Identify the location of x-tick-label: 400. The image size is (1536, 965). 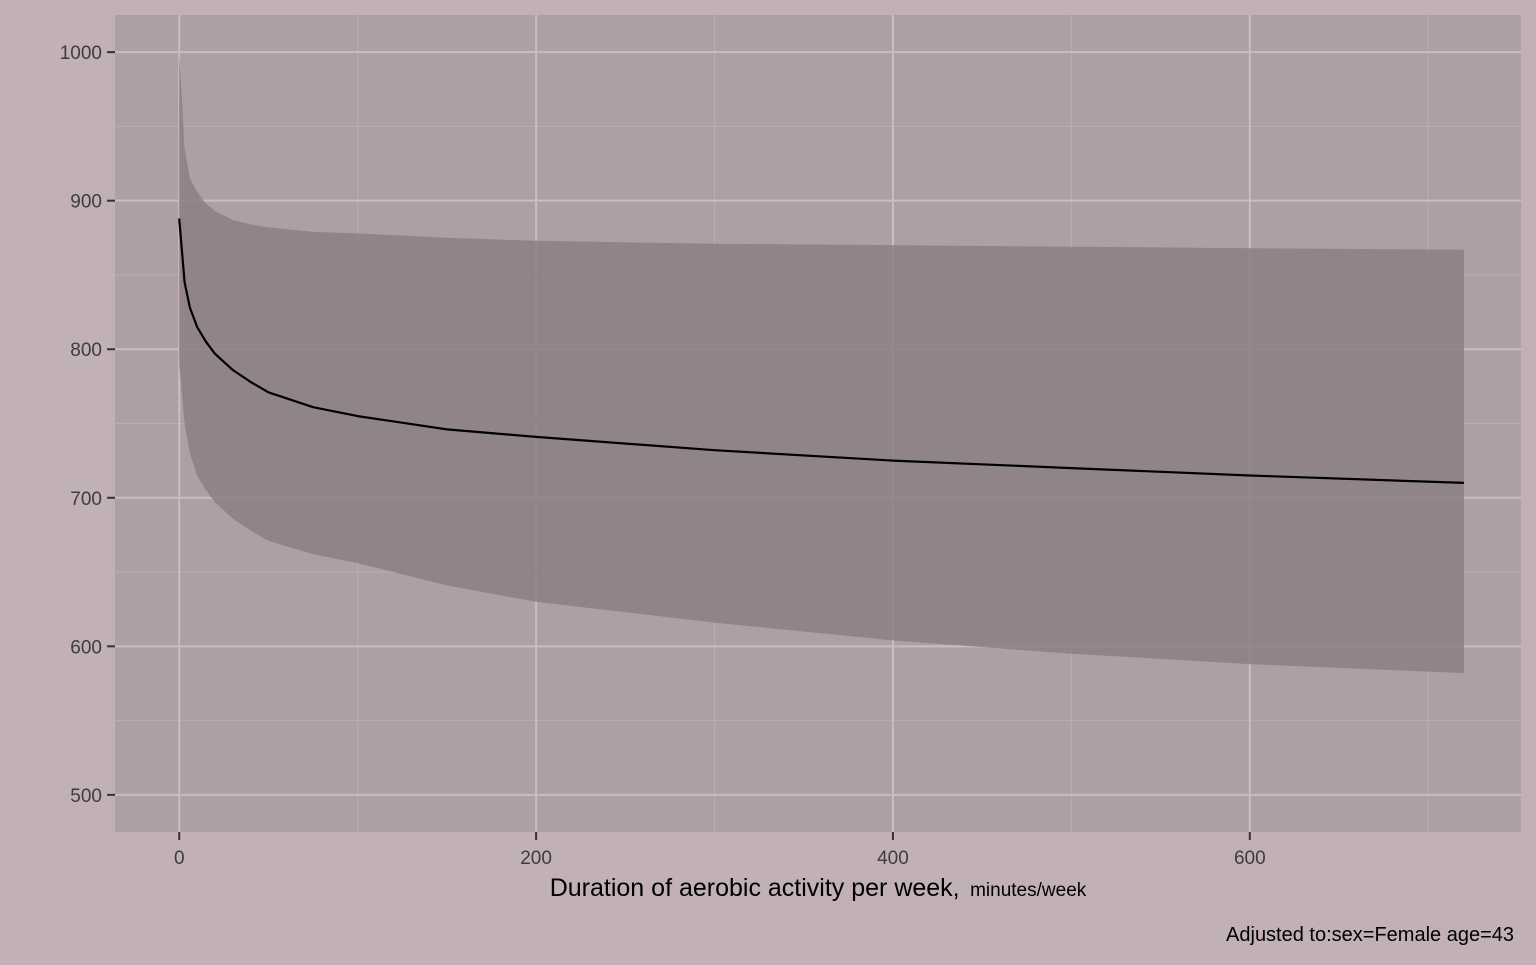
(893, 858).